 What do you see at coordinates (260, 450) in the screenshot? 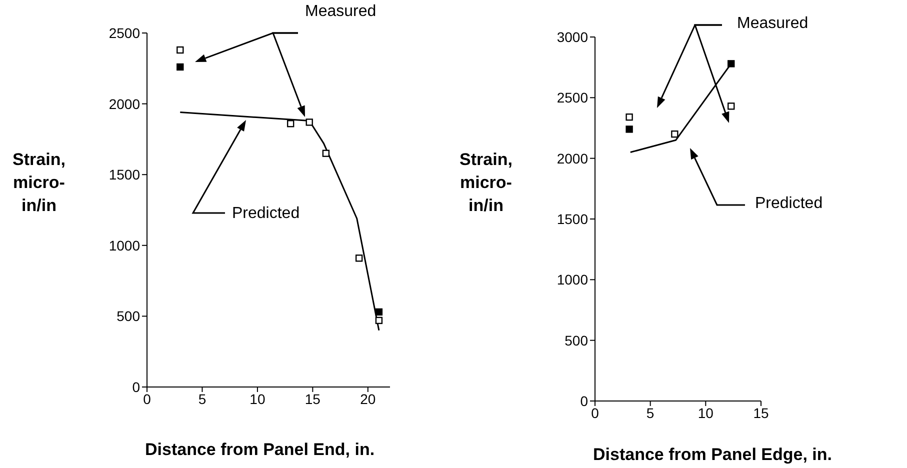
I see `x-axis-title: Distance from Panel End, in.` at bounding box center [260, 450].